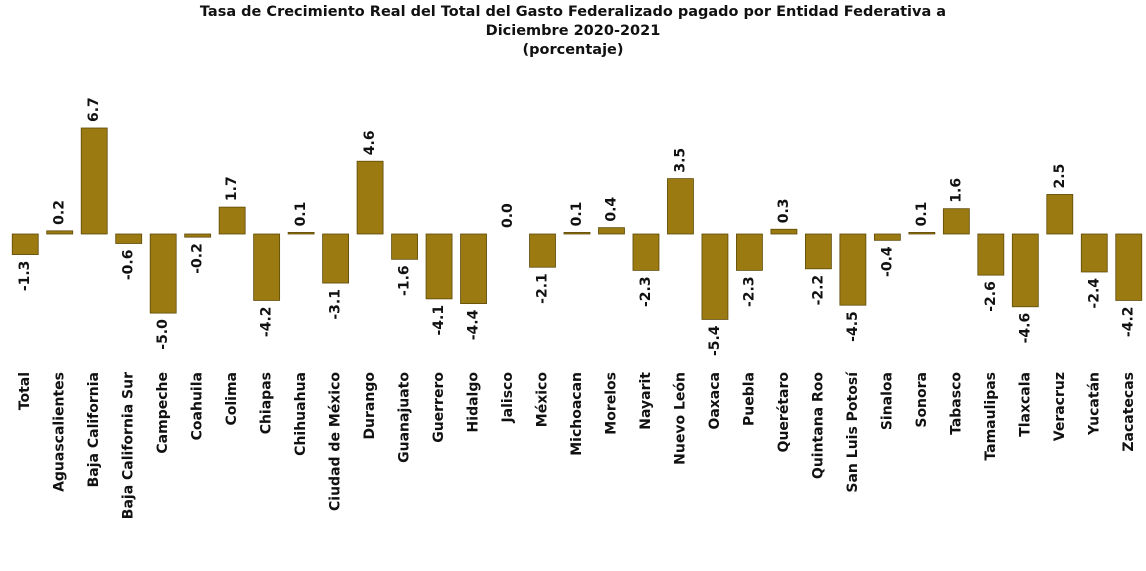 Image resolution: width=1146 pixels, height=571 pixels. What do you see at coordinates (577, 414) in the screenshot?
I see `x-tick-label: Michoacan` at bounding box center [577, 414].